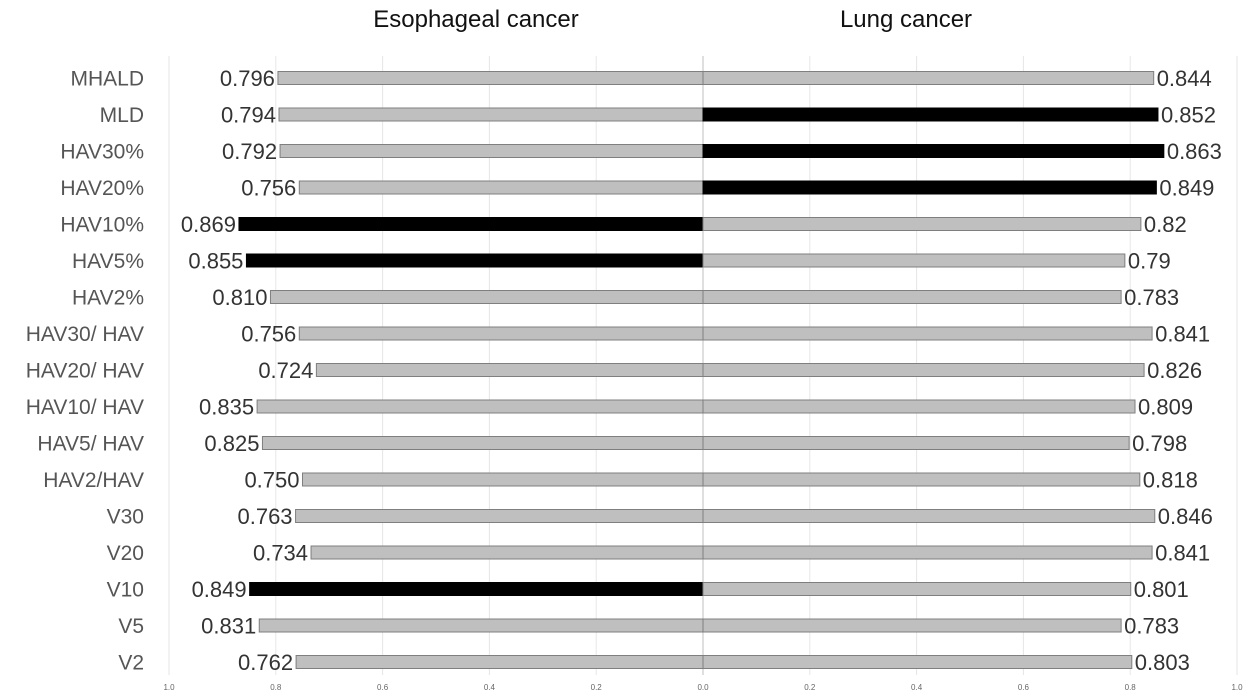 The height and width of the screenshot is (698, 1257). I want to click on value-label-esophageal: 0.825, so click(231, 443).